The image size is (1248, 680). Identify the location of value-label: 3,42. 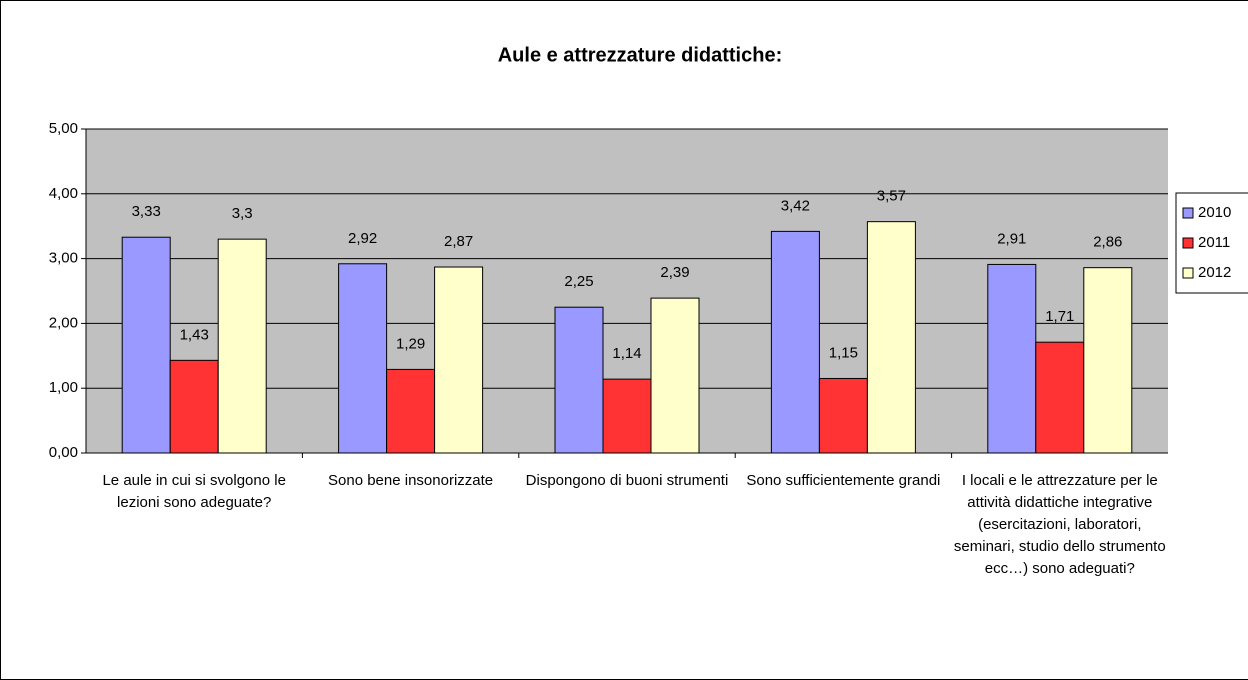
(795, 205).